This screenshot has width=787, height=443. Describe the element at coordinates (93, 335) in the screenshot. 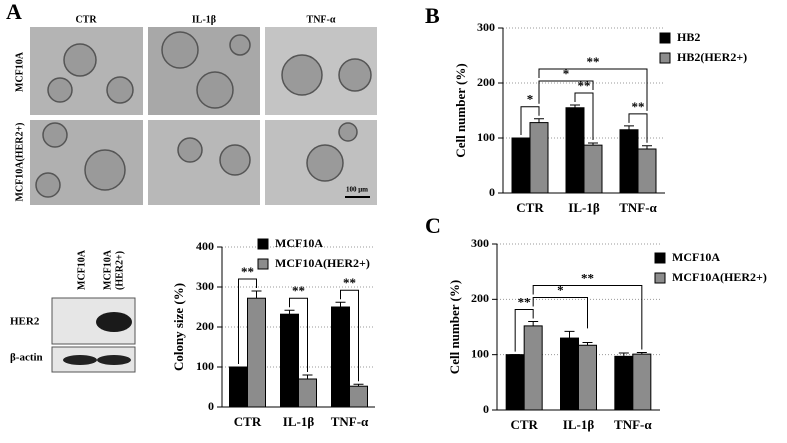

I see `blot` at that location.